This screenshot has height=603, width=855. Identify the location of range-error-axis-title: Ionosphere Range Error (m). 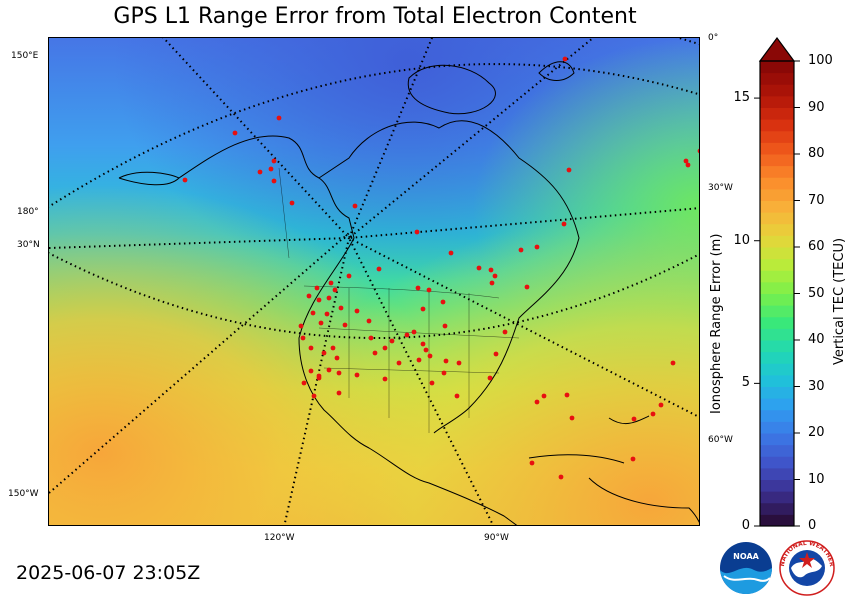
(716, 323).